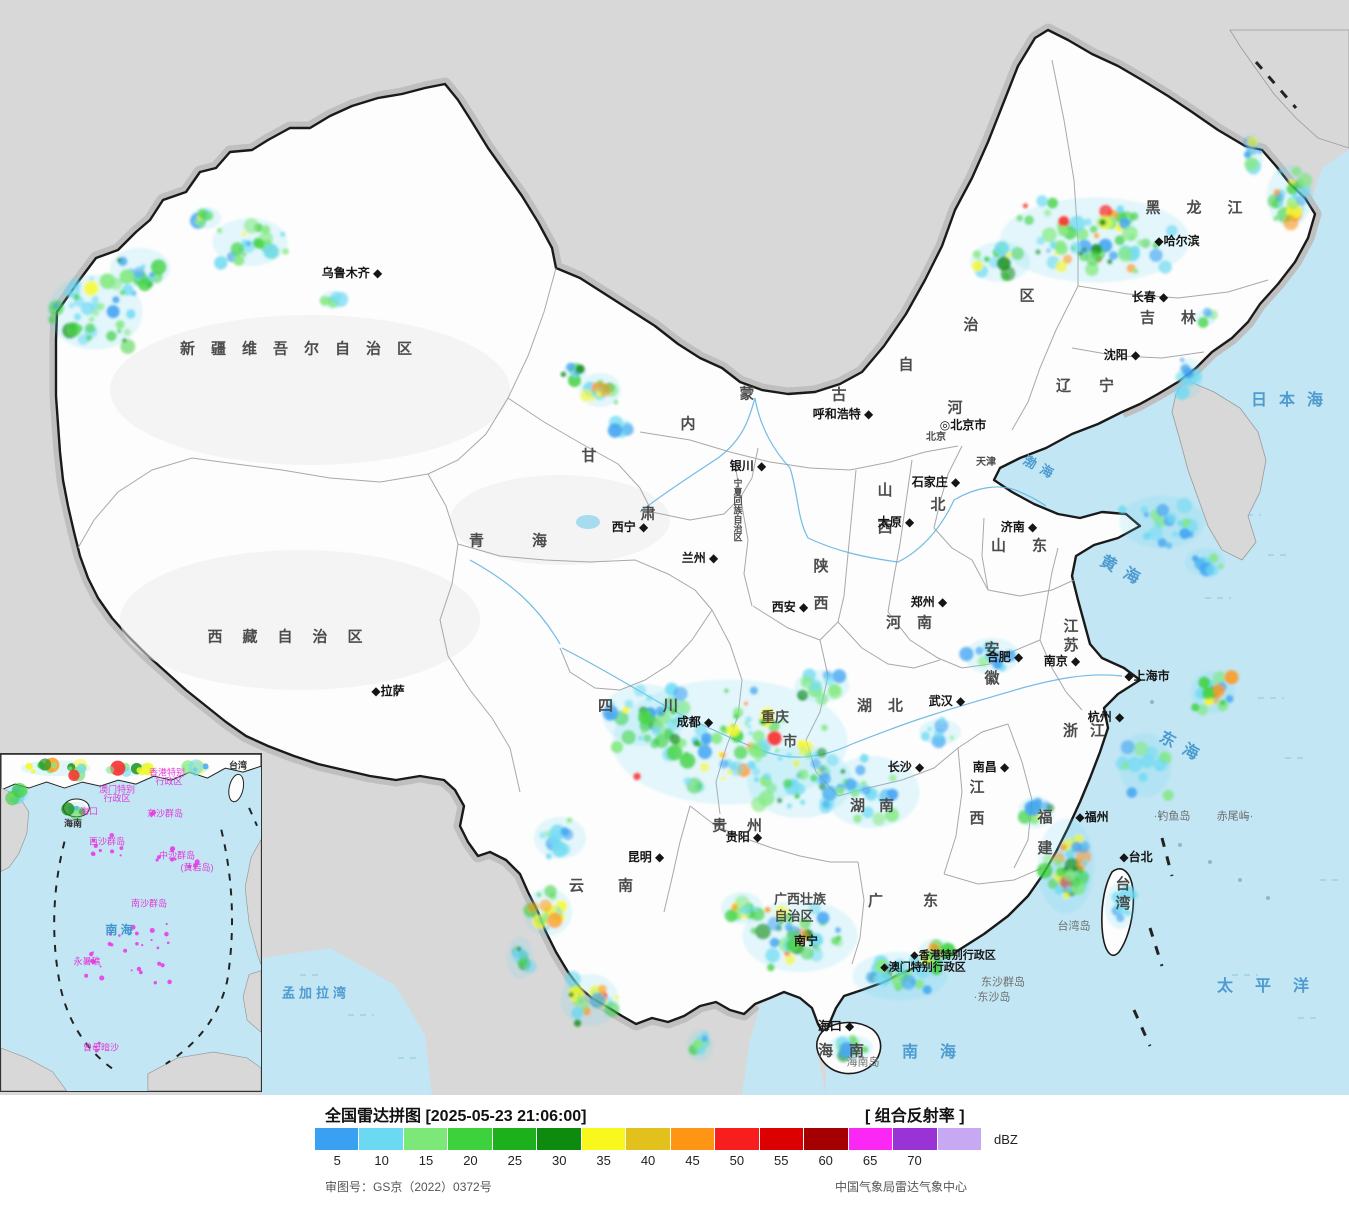 This screenshot has height=1208, width=1349. I want to click on inset-basemap, so click(131, 922).